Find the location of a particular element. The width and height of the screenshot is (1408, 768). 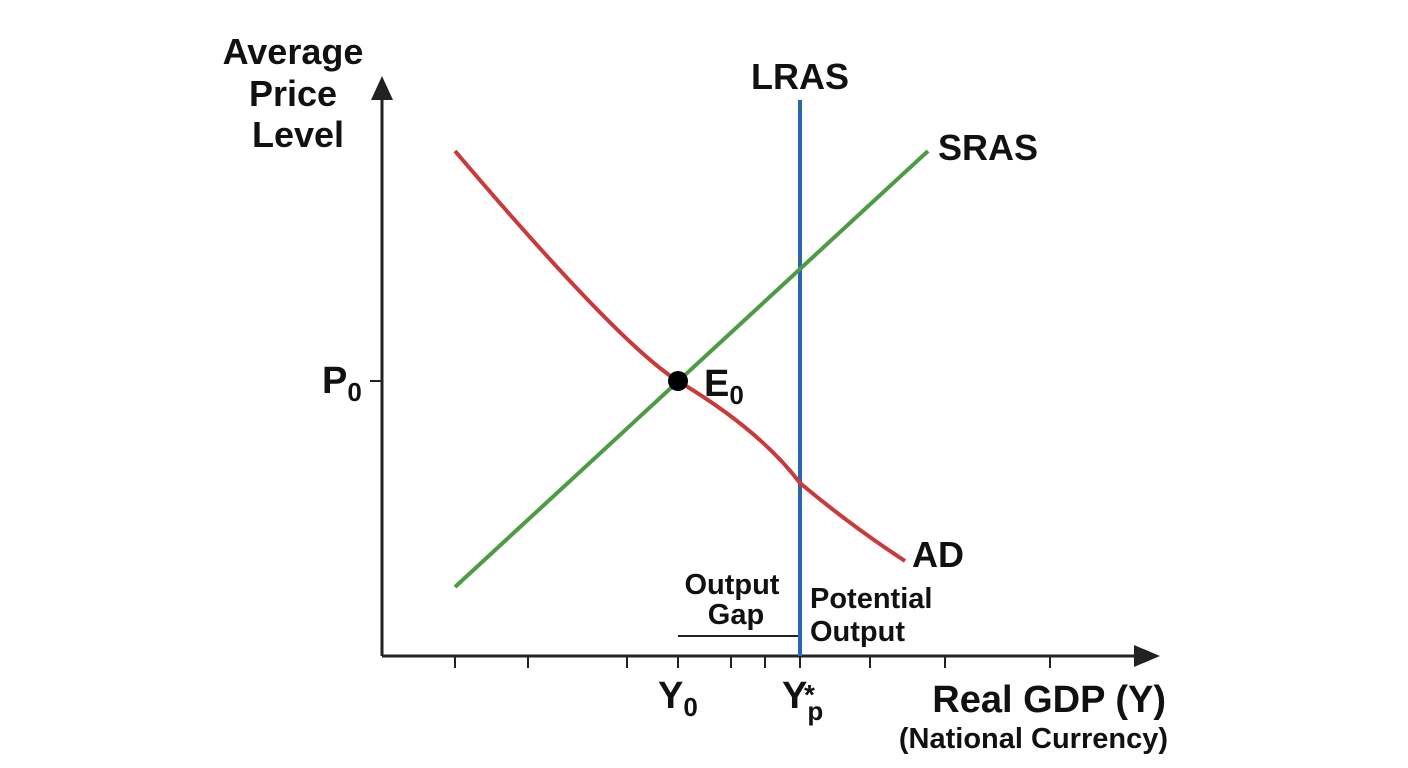

x-axis-arrowhead is located at coordinates (1147, 656).